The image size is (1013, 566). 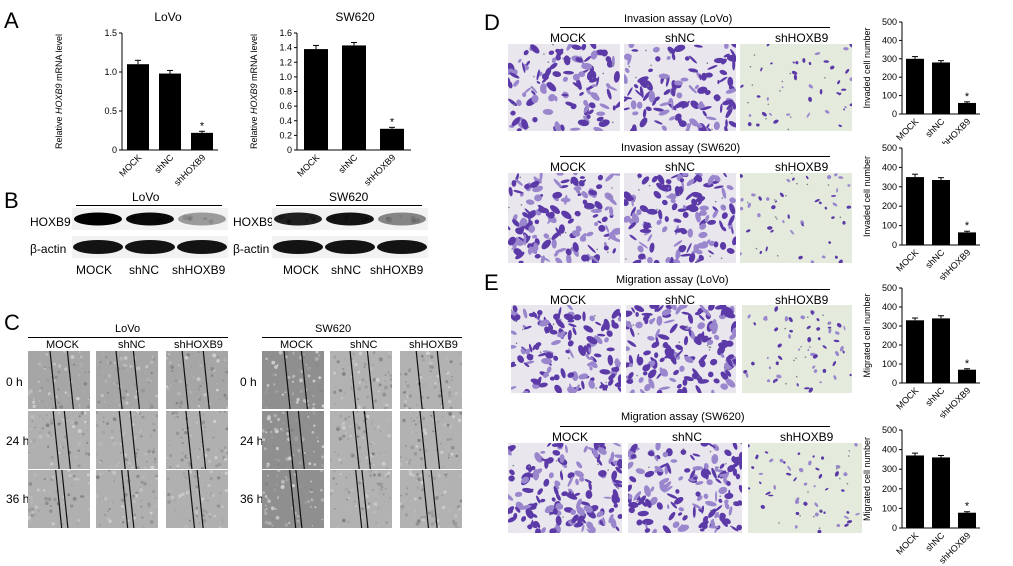 What do you see at coordinates (304, 380) in the screenshot?
I see `wound-edge-right` at bounding box center [304, 380].